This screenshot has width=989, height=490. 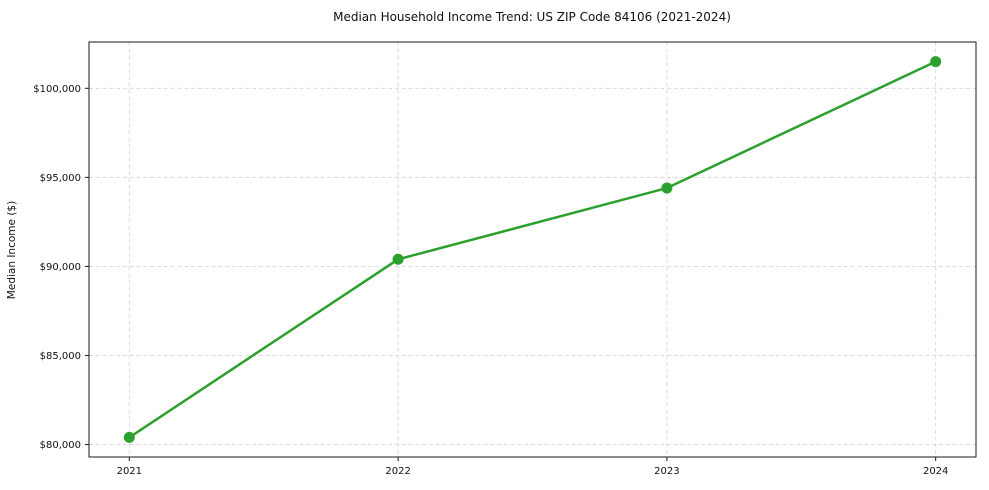 I want to click on x-tick-label: 2021, so click(x=129, y=471).